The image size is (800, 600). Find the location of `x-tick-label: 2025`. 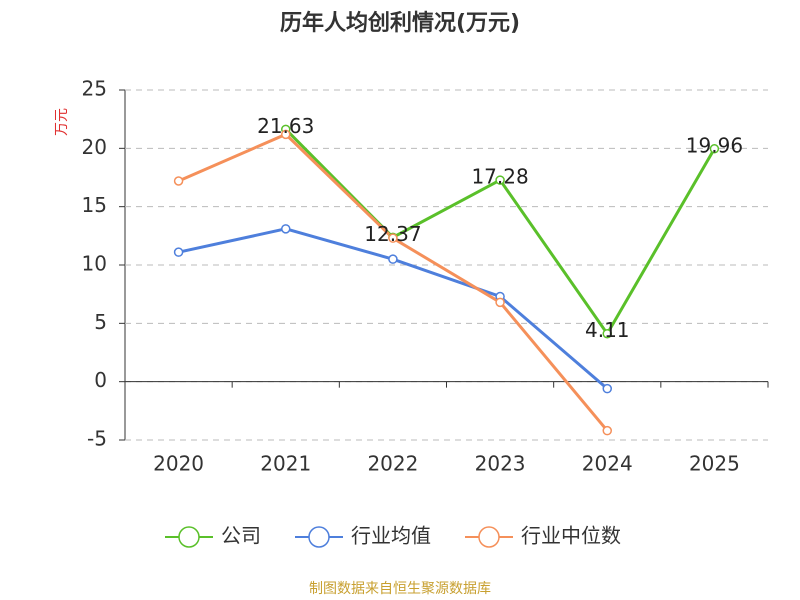

x-tick-label: 2025 is located at coordinates (714, 464).